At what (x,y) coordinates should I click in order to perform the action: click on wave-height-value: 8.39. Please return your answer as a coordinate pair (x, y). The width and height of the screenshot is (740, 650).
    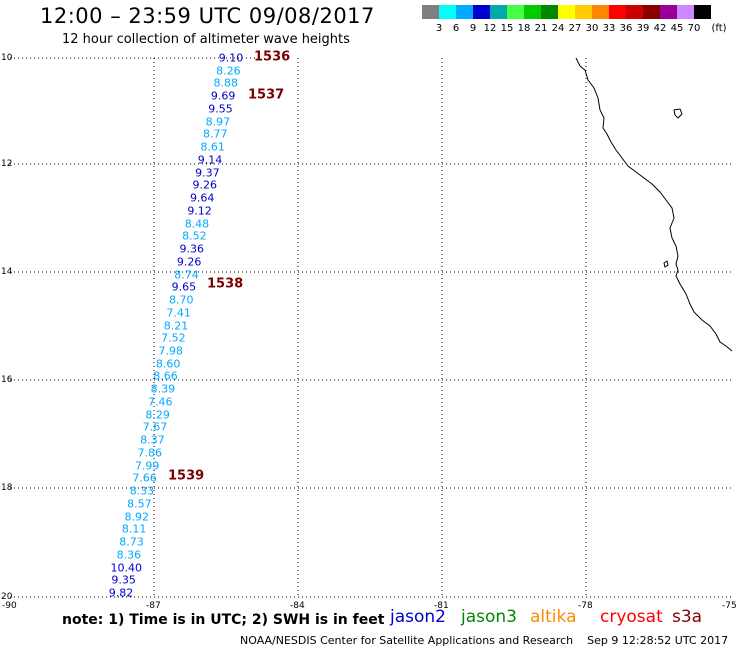
    Looking at the image, I should click on (163, 389).